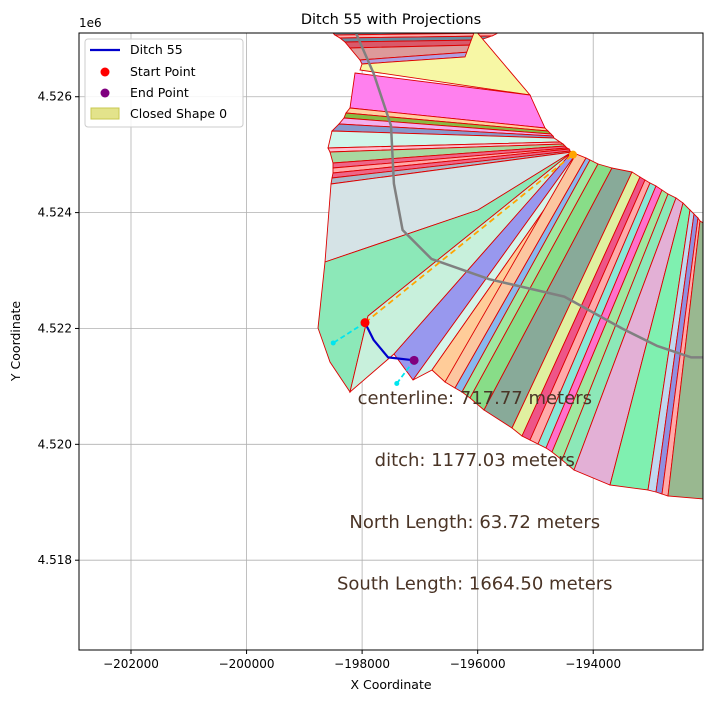 This screenshot has width=713, height=701. Describe the element at coordinates (55, 560) in the screenshot. I see `y-tick-label: 4.518` at that location.